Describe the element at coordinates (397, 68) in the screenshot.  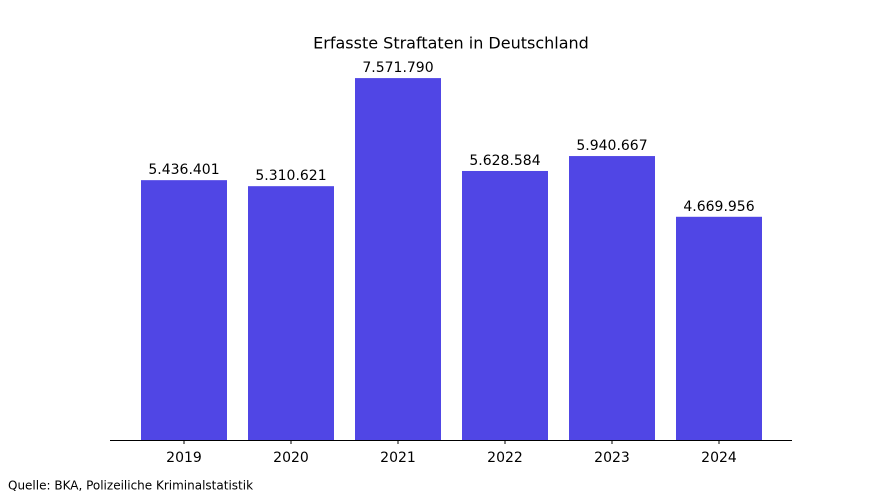
I see `value-label: 7.571.790` at that location.